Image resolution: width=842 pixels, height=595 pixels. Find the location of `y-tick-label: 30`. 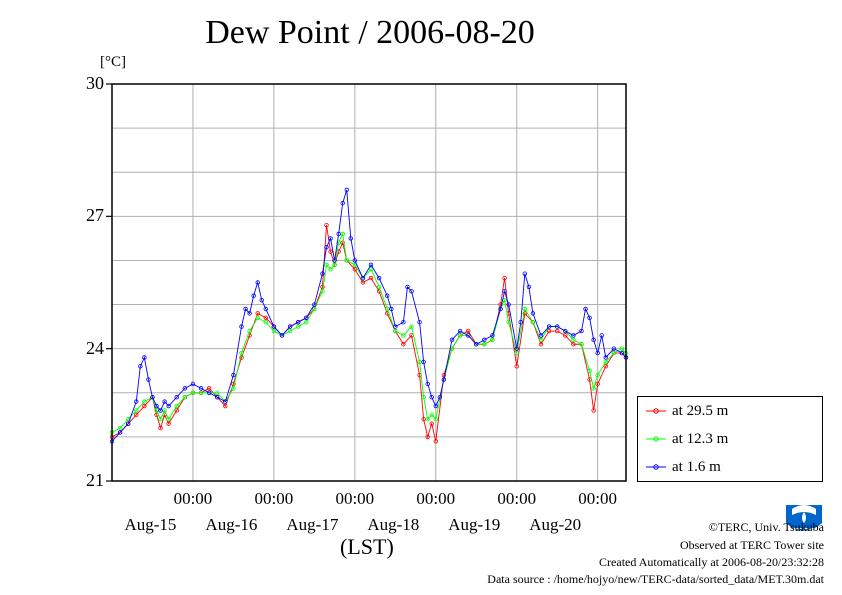

y-tick-label: 30 is located at coordinates (95, 83).